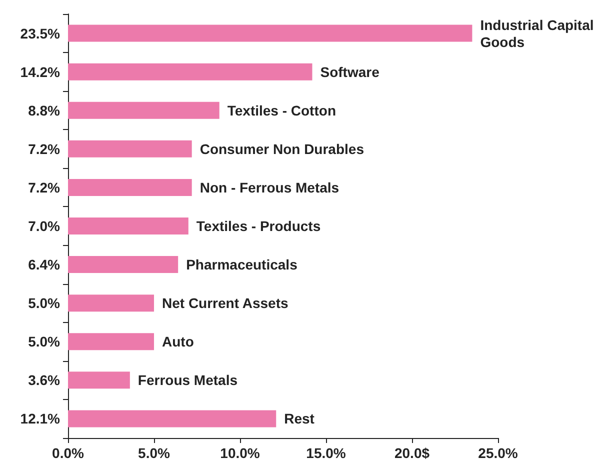 This screenshot has width=605, height=474. I want to click on y-tick-label: Auto, so click(178, 342).